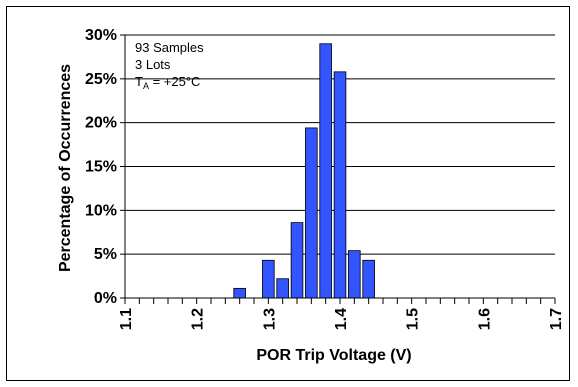  I want to click on annotation-box: 93 Samples 3 Lots TA = +25°C, so click(169, 65).